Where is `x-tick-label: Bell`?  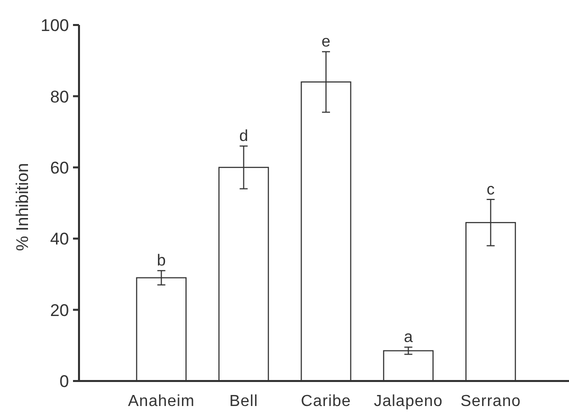 x-tick-label: Bell is located at coordinates (243, 401).